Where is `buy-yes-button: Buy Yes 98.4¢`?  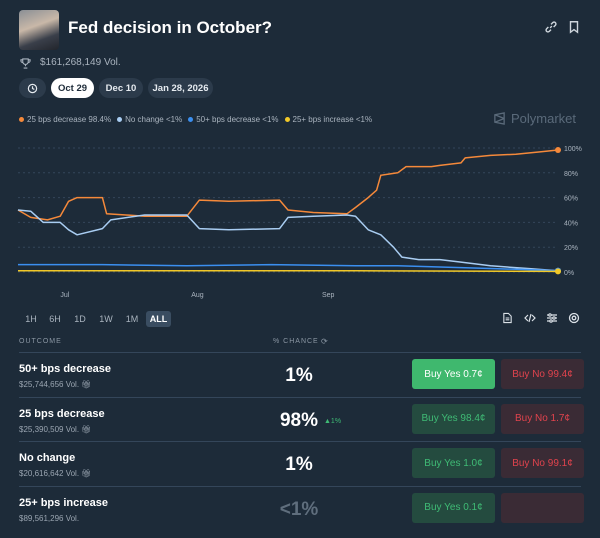 buy-yes-button: Buy Yes 98.4¢ is located at coordinates (453, 418).